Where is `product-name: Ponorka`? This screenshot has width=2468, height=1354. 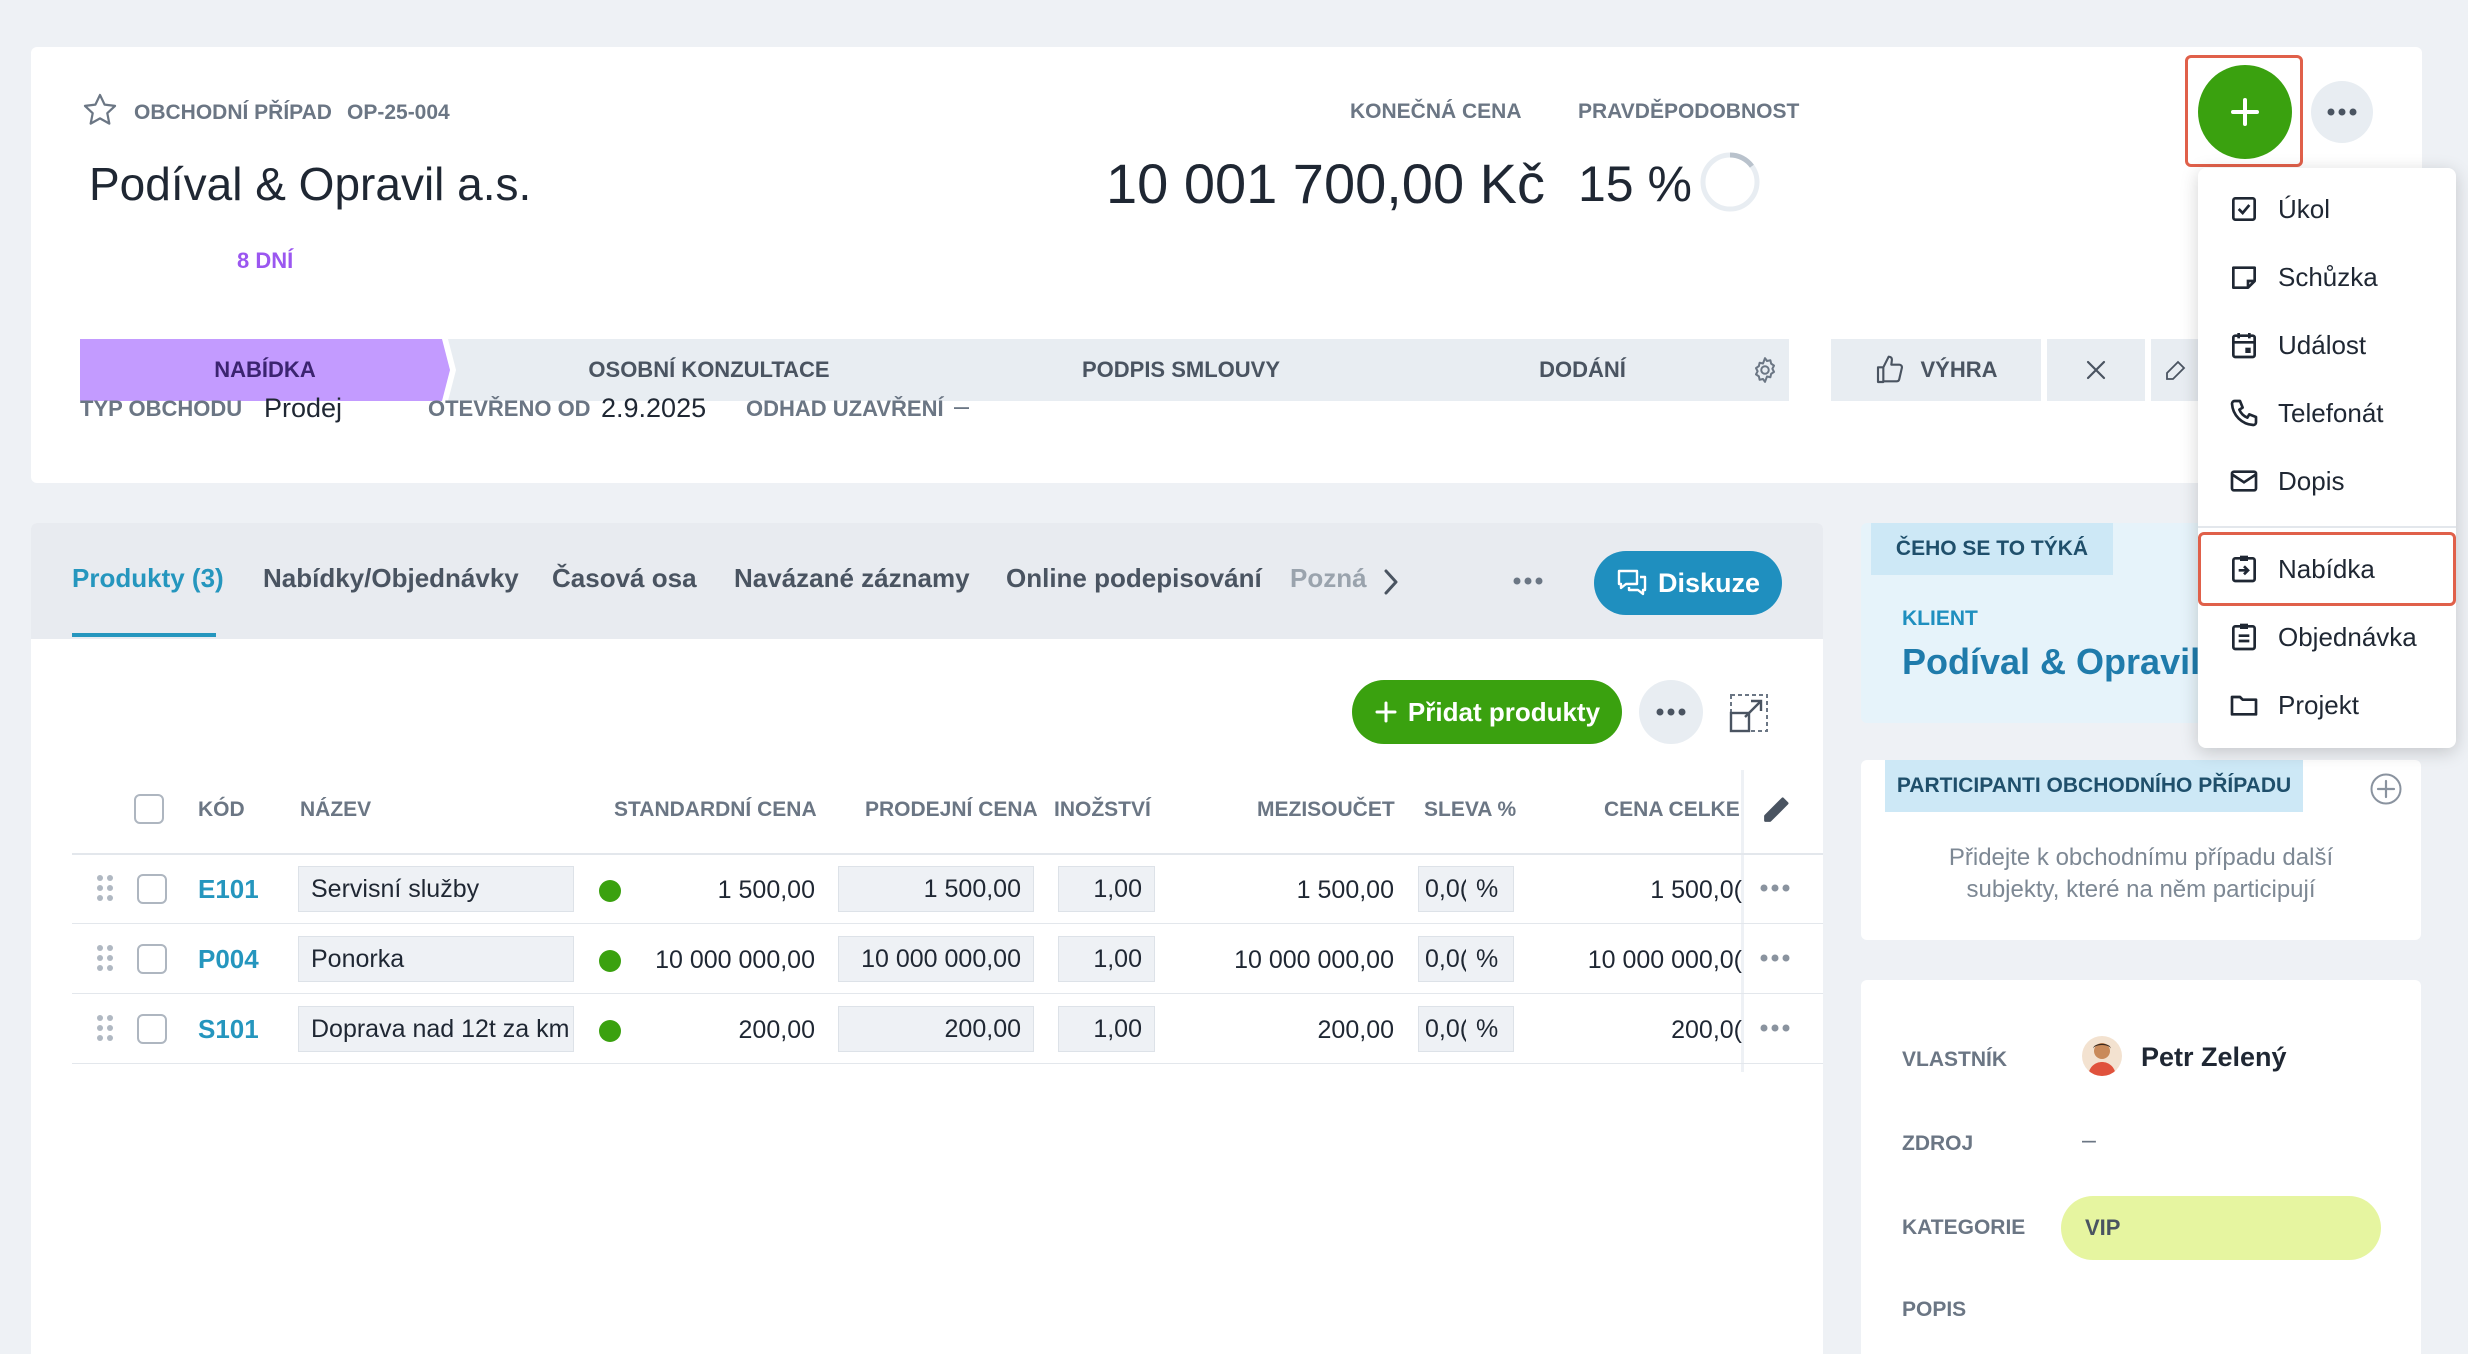 product-name: Ponorka is located at coordinates (436, 959).